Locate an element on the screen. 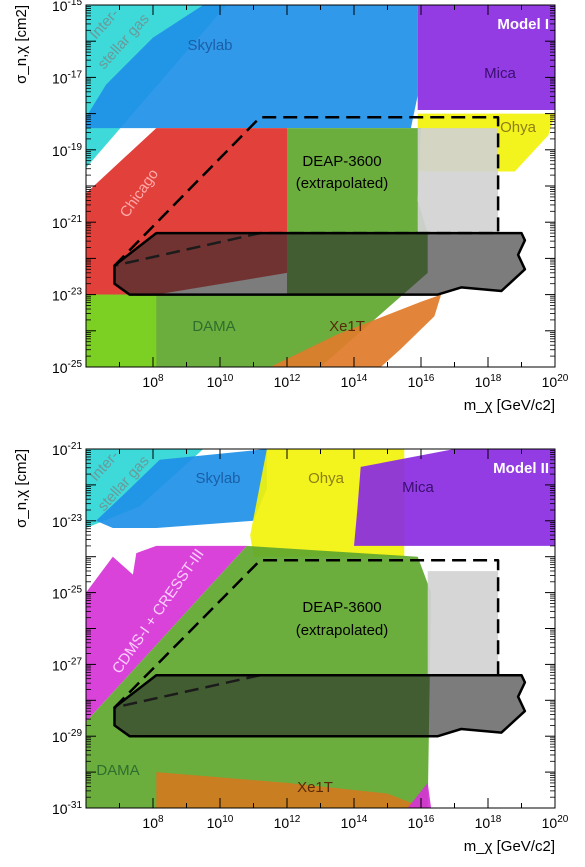 The image size is (585, 867). region-dama is located at coordinates (121, 330).